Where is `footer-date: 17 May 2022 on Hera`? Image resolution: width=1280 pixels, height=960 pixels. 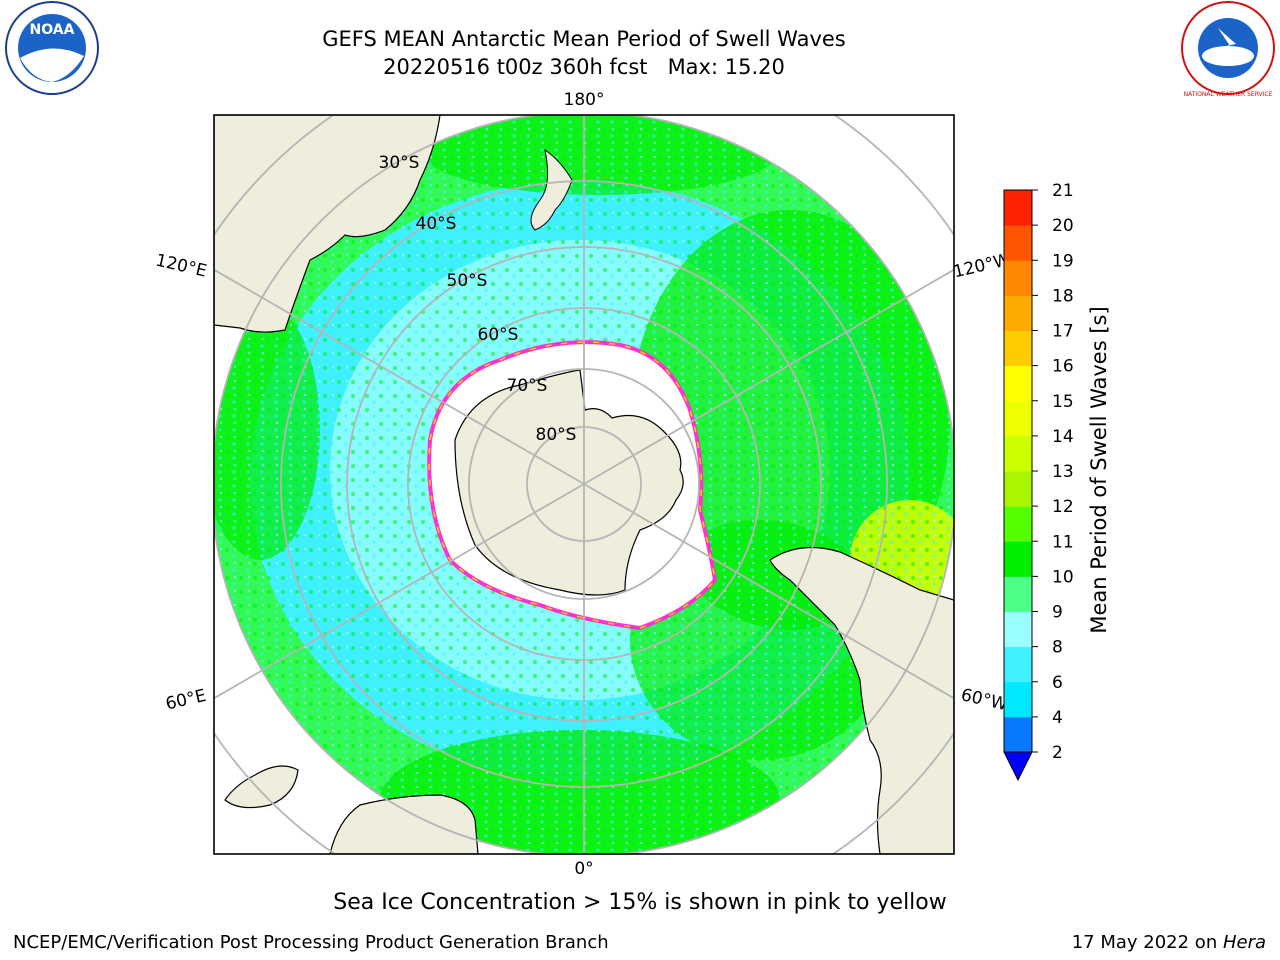 footer-date: 17 May 2022 on Hera is located at coordinates (1169, 942).